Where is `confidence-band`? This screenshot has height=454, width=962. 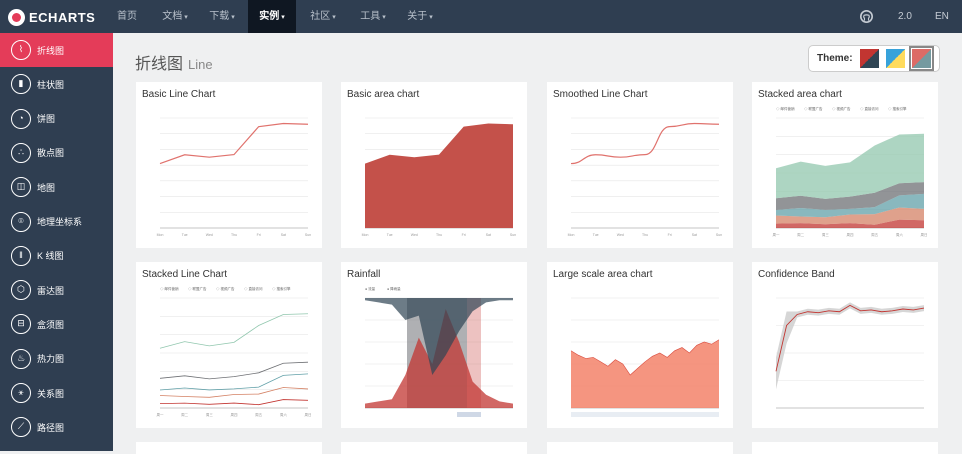 confidence-band is located at coordinates (850, 346).